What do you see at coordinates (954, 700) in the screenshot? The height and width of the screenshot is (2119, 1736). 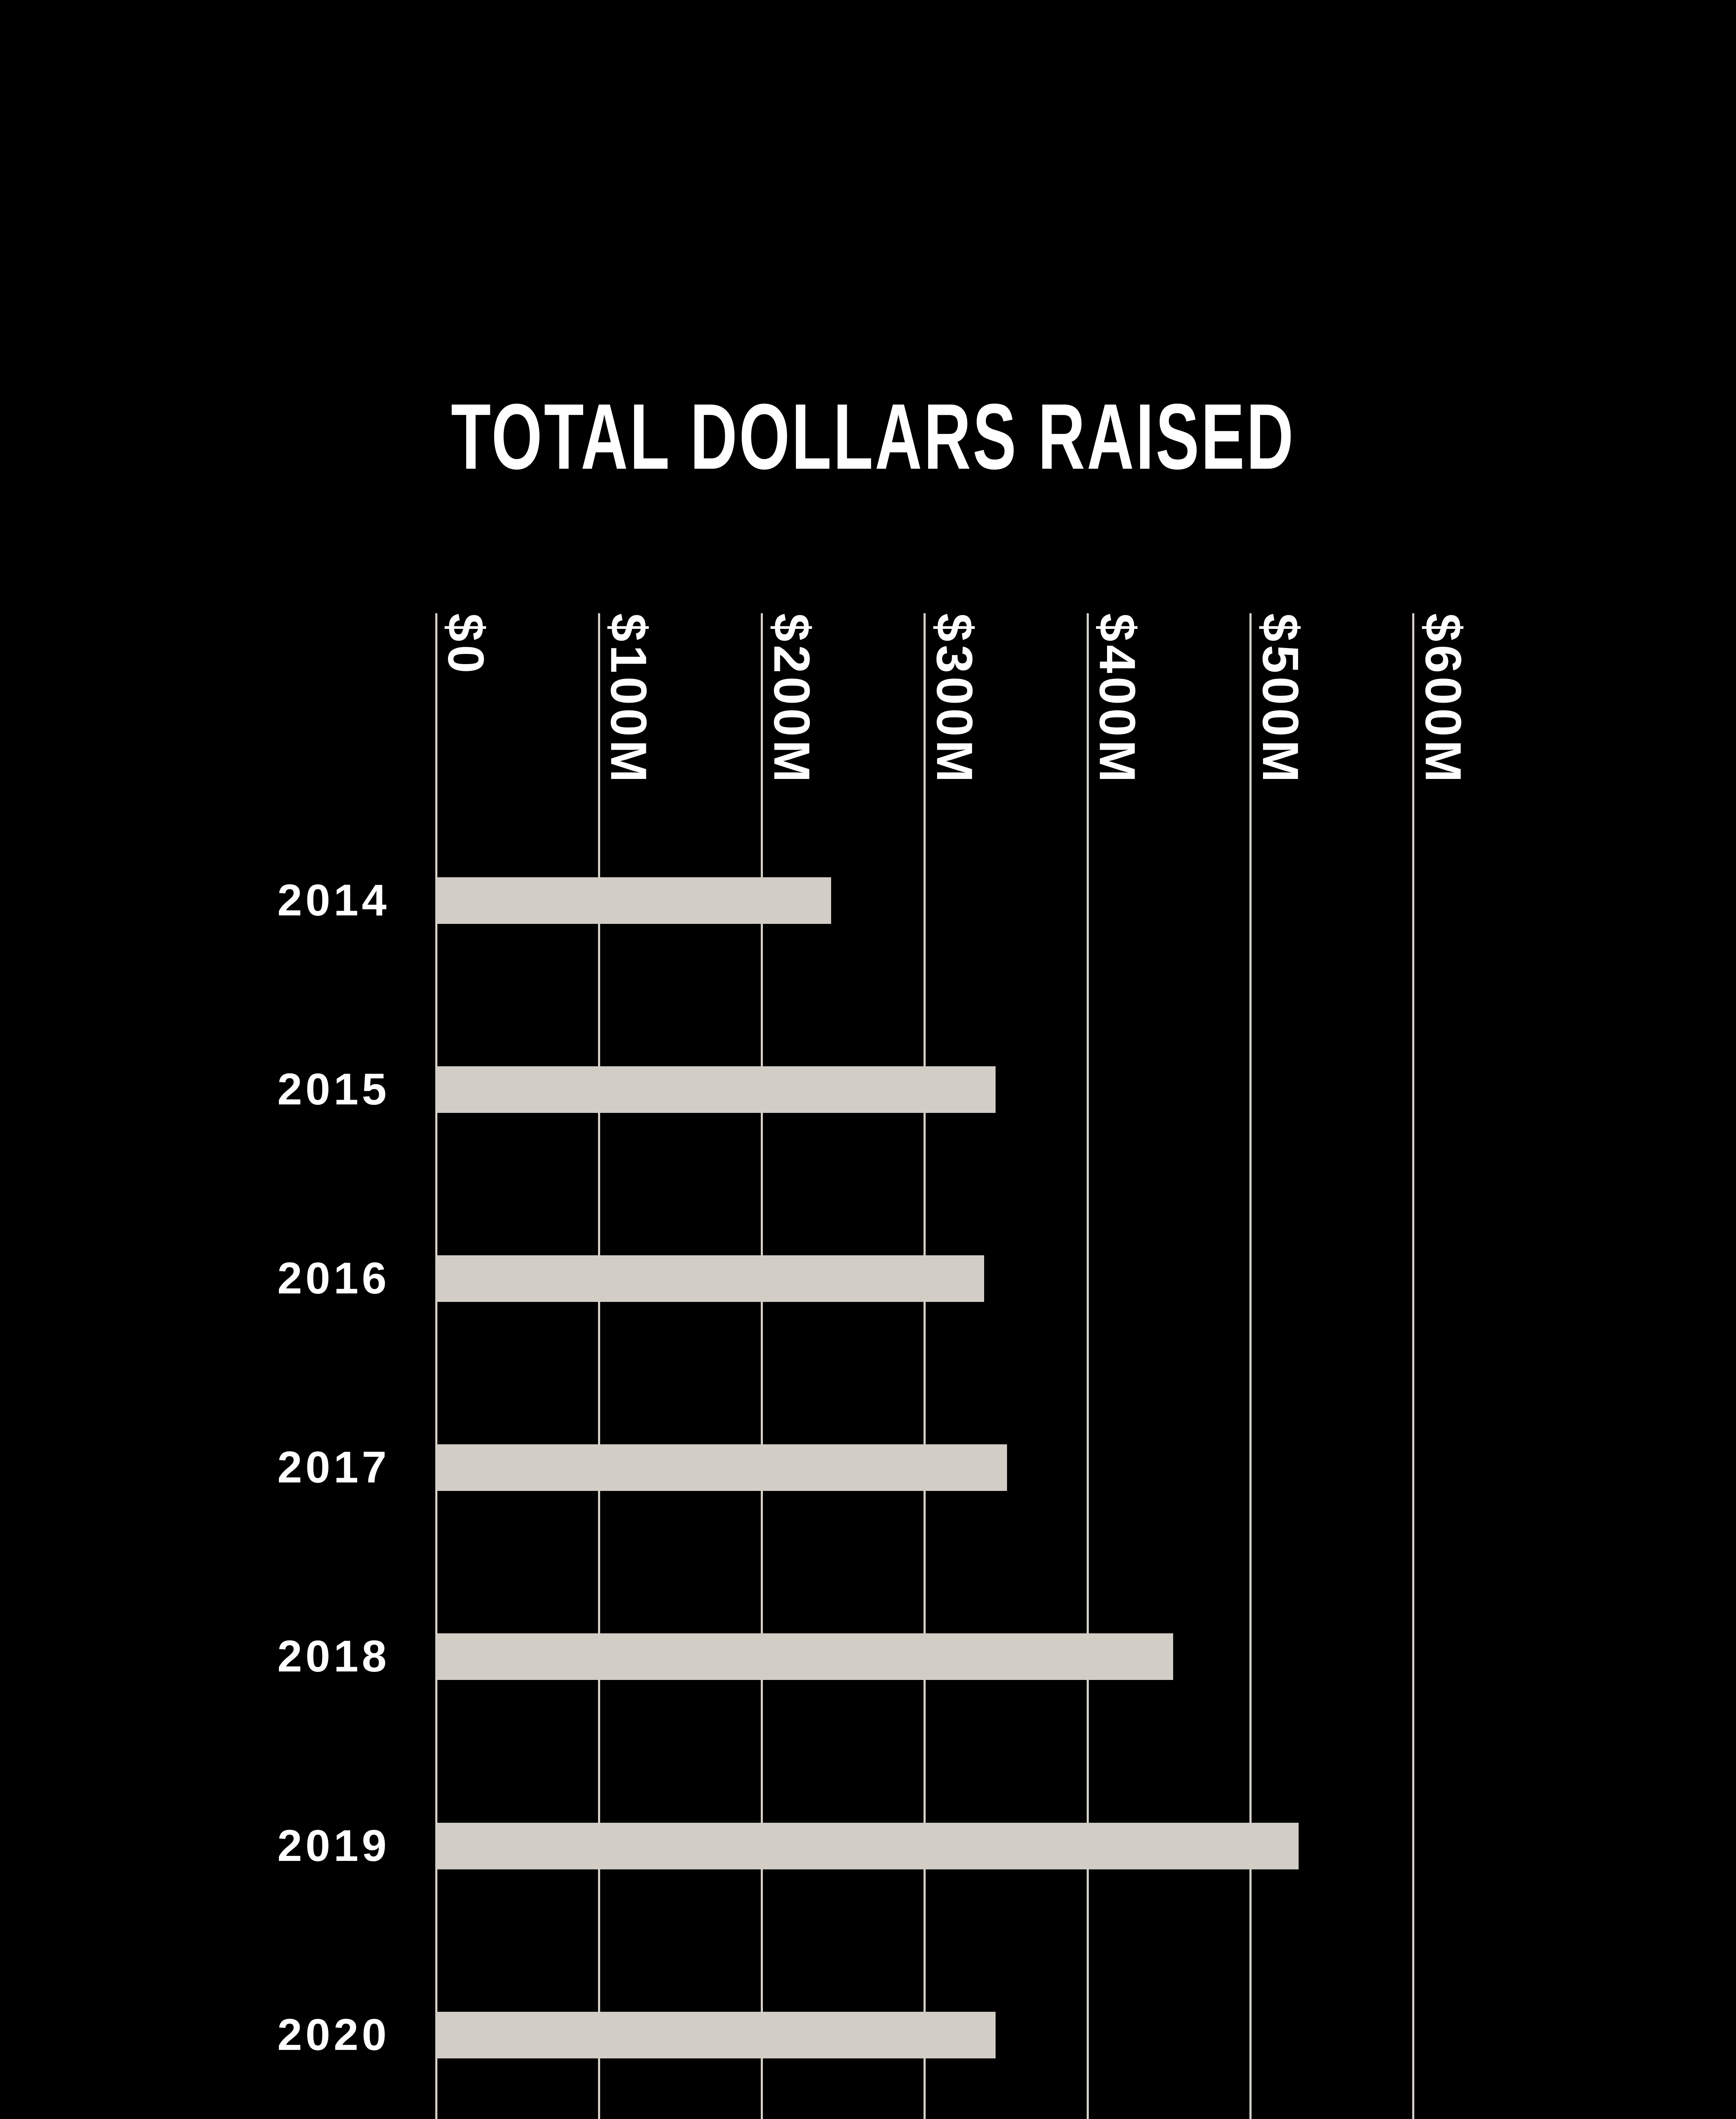 I see `x-tick-label: $300M` at bounding box center [954, 700].